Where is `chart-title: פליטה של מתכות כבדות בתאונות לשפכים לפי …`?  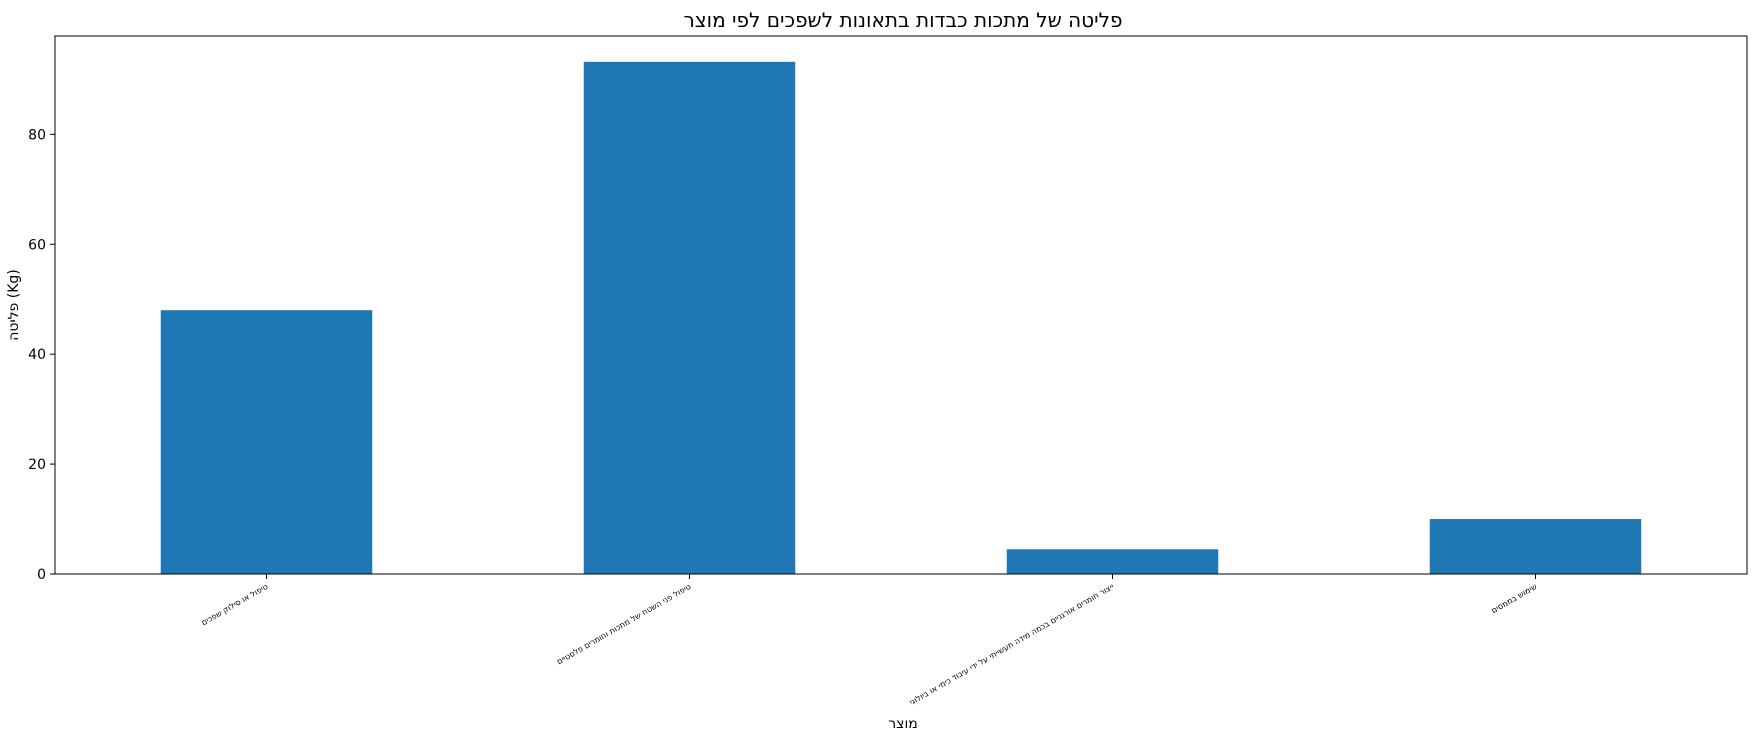 chart-title: פליטה של מתכות כבדות בתאונות לשפכים לפי … is located at coordinates (903, 20).